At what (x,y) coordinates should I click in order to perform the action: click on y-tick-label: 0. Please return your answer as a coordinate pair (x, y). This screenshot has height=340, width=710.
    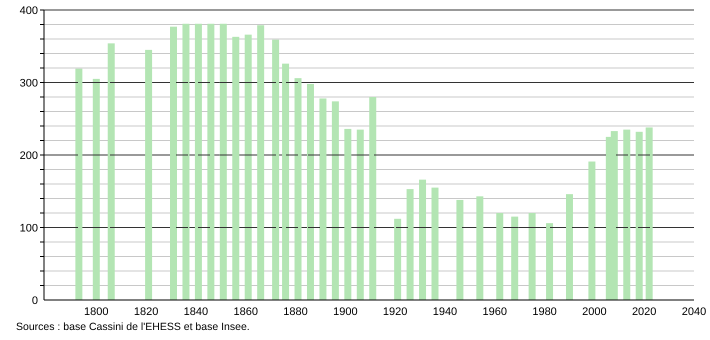
    Looking at the image, I should click on (35, 300).